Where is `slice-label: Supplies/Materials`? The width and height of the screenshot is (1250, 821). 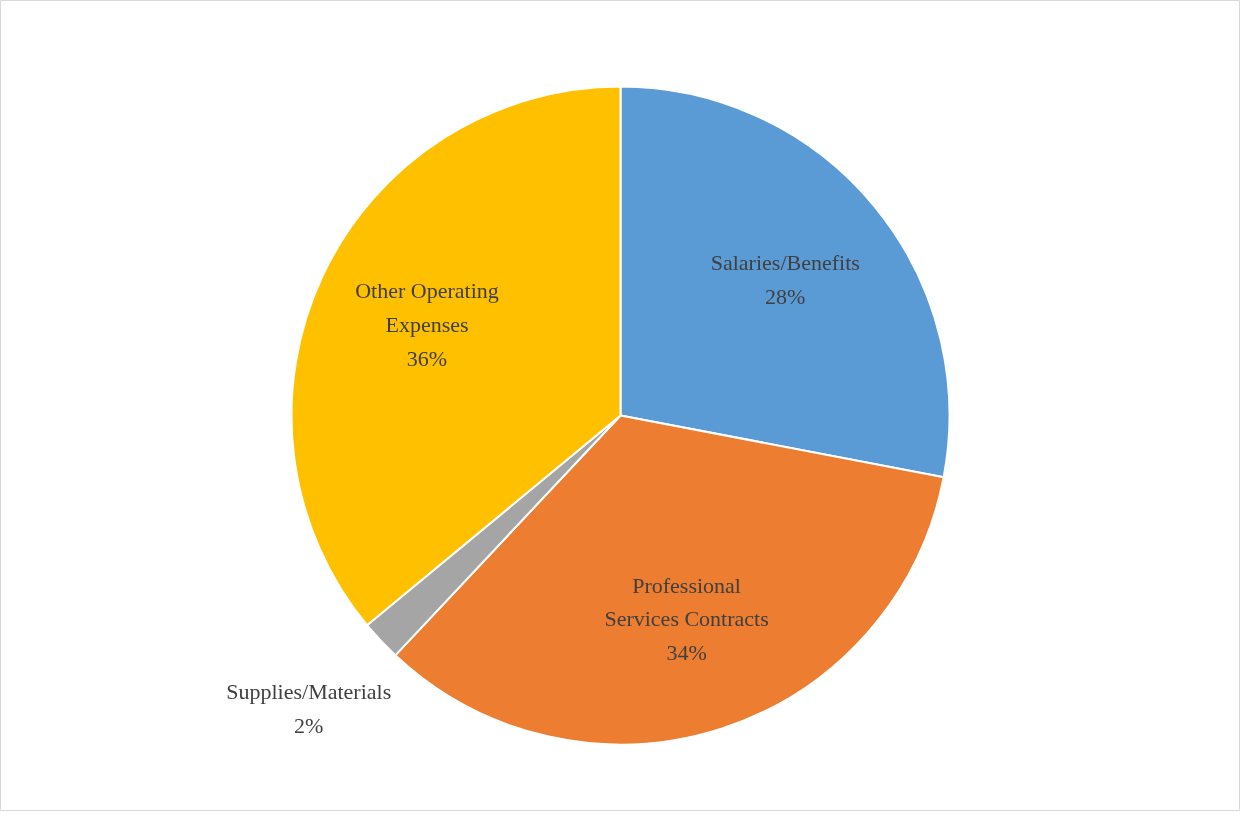 slice-label: Supplies/Materials is located at coordinates (309, 691).